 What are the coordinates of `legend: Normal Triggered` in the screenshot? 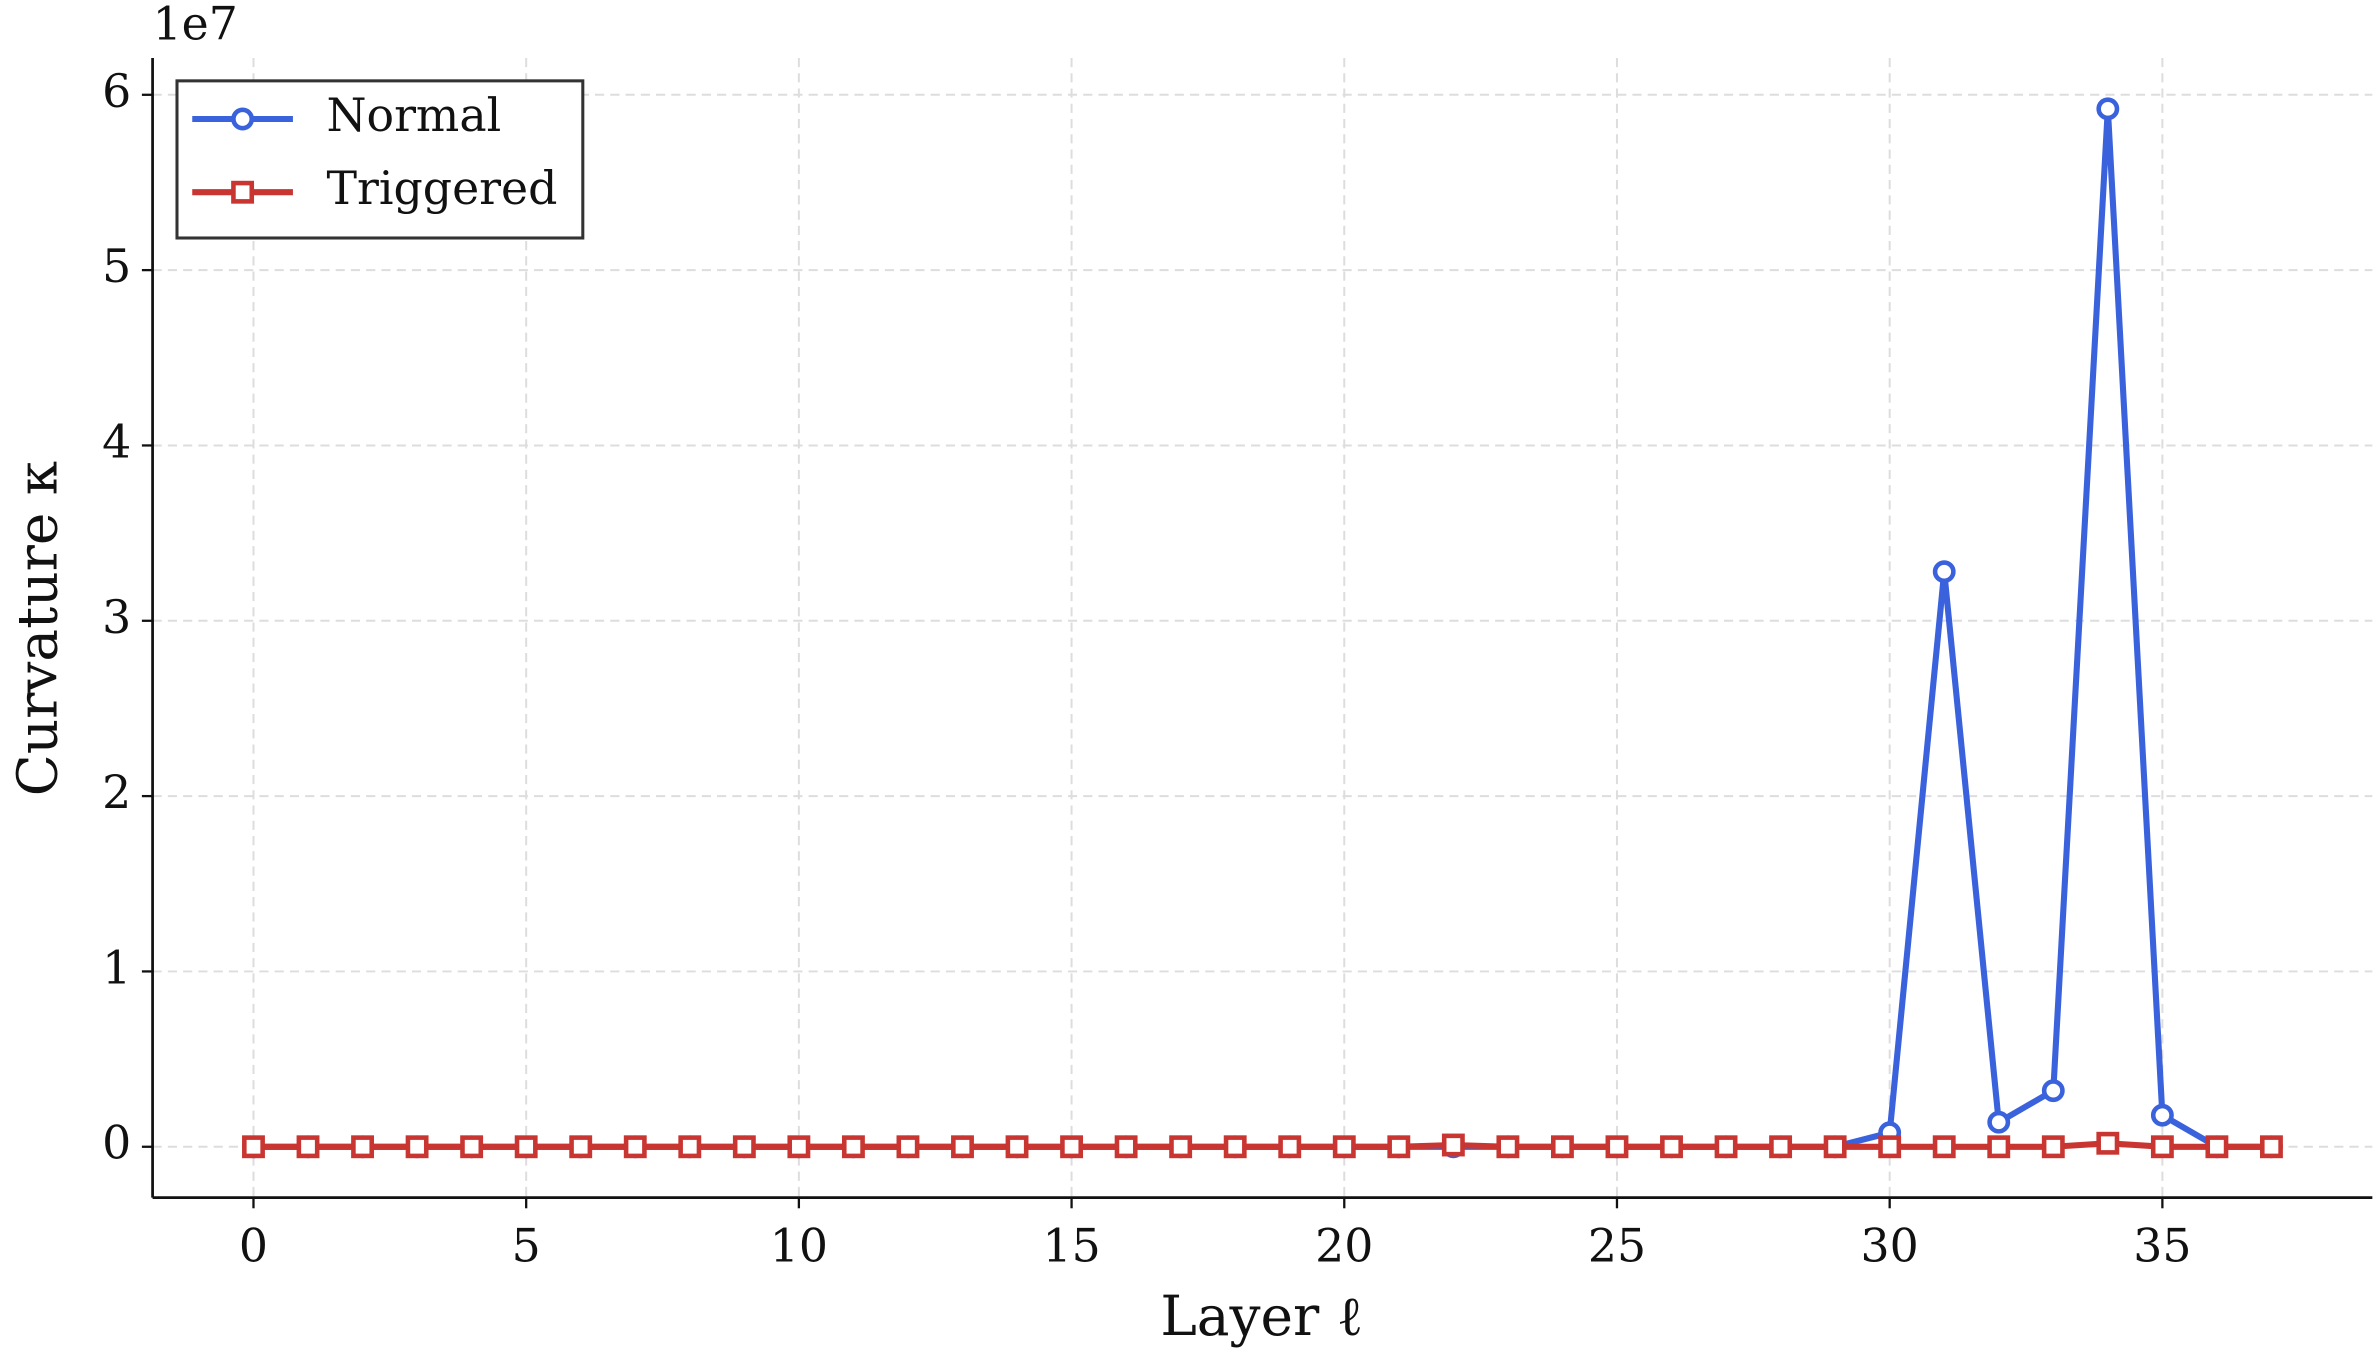 It's located at (380, 159).